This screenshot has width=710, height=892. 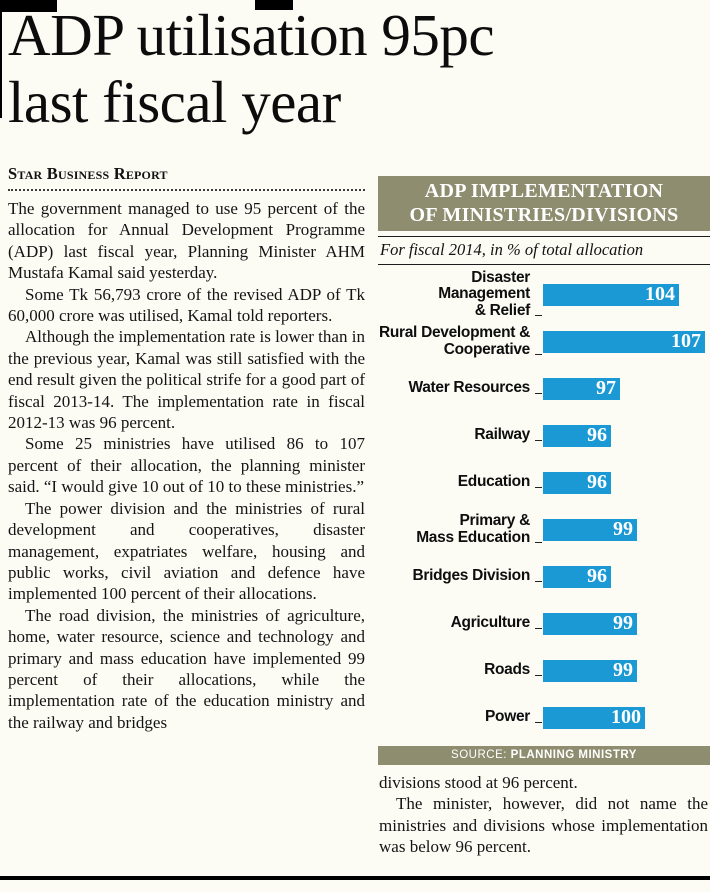 I want to click on chart-row: Education 96, so click(x=544, y=482).